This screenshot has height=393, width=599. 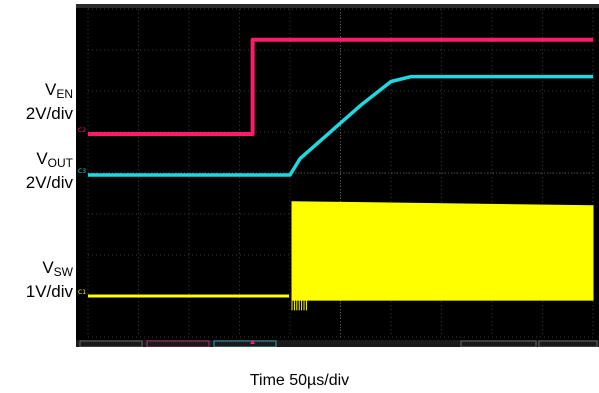 What do you see at coordinates (64, 94) in the screenshot?
I see `ven-subscript: EN` at bounding box center [64, 94].